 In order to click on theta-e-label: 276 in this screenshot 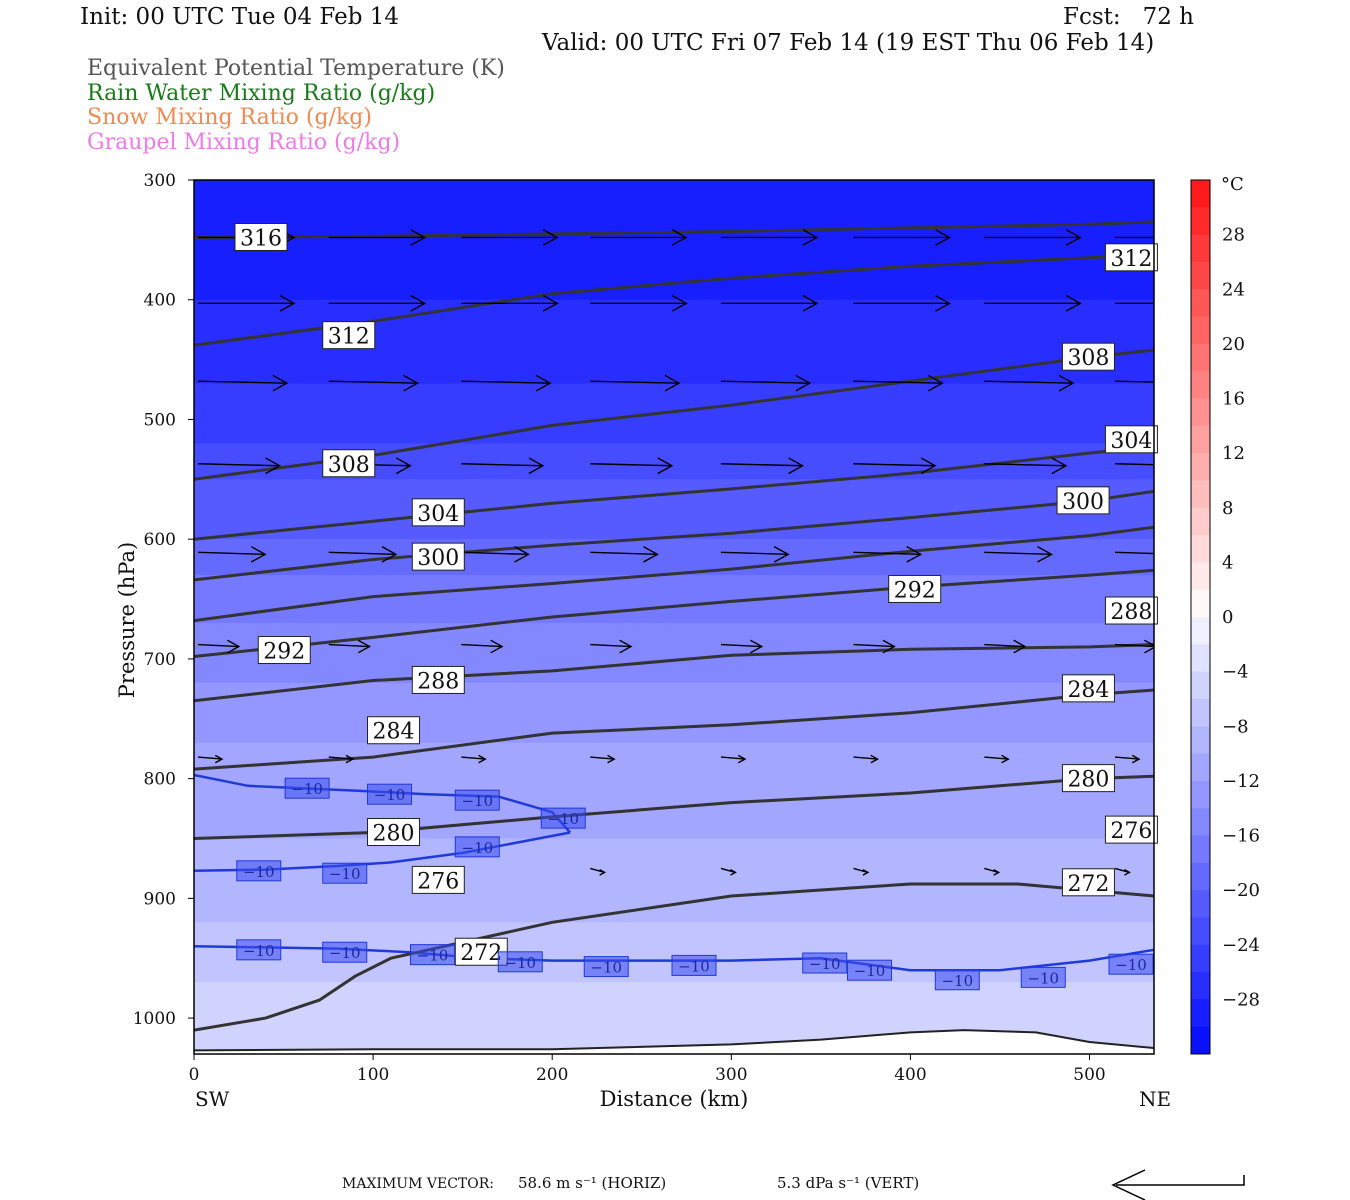, I will do `click(438, 881)`.